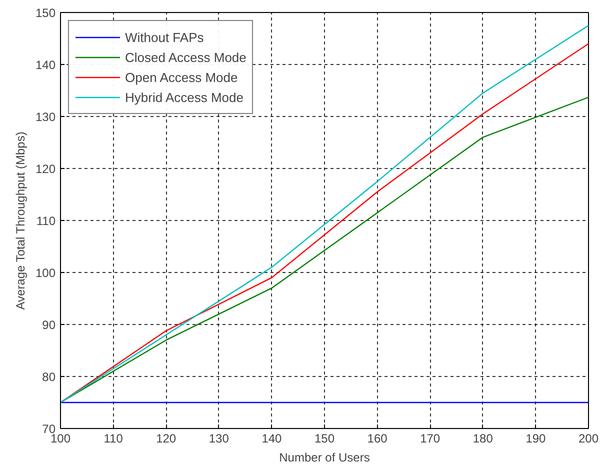 Image resolution: width=600 pixels, height=472 pixels. What do you see at coordinates (45, 273) in the screenshot?
I see `y-tick-label: 100` at bounding box center [45, 273].